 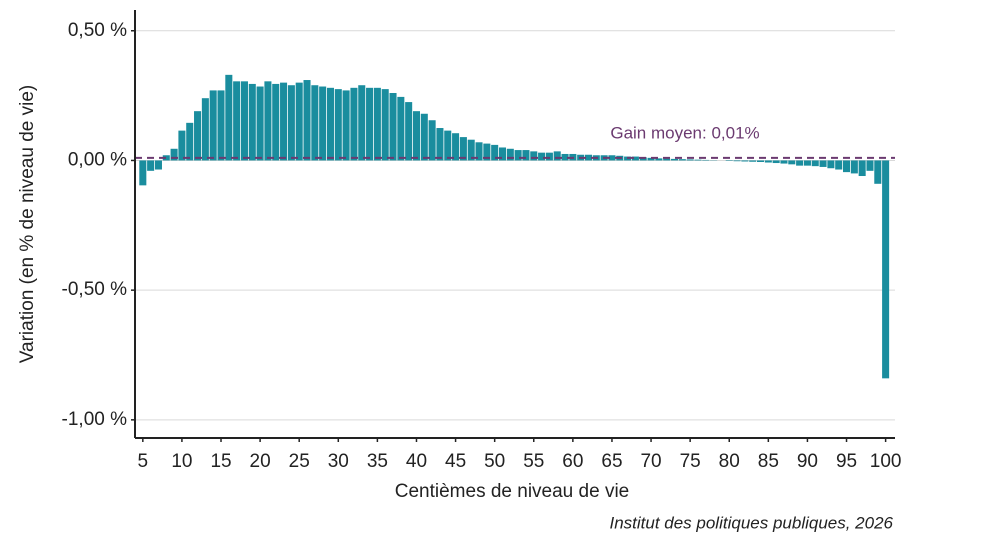 I want to click on x-tick-label: 75, so click(x=690, y=461).